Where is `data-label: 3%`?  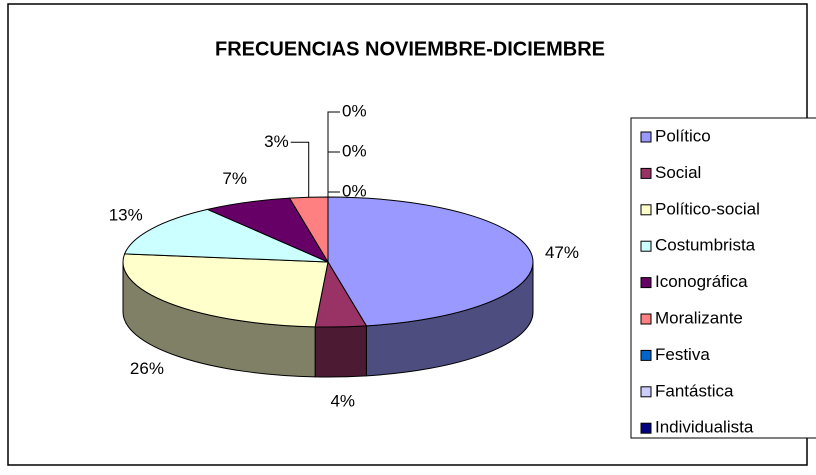
data-label: 3% is located at coordinates (276, 141).